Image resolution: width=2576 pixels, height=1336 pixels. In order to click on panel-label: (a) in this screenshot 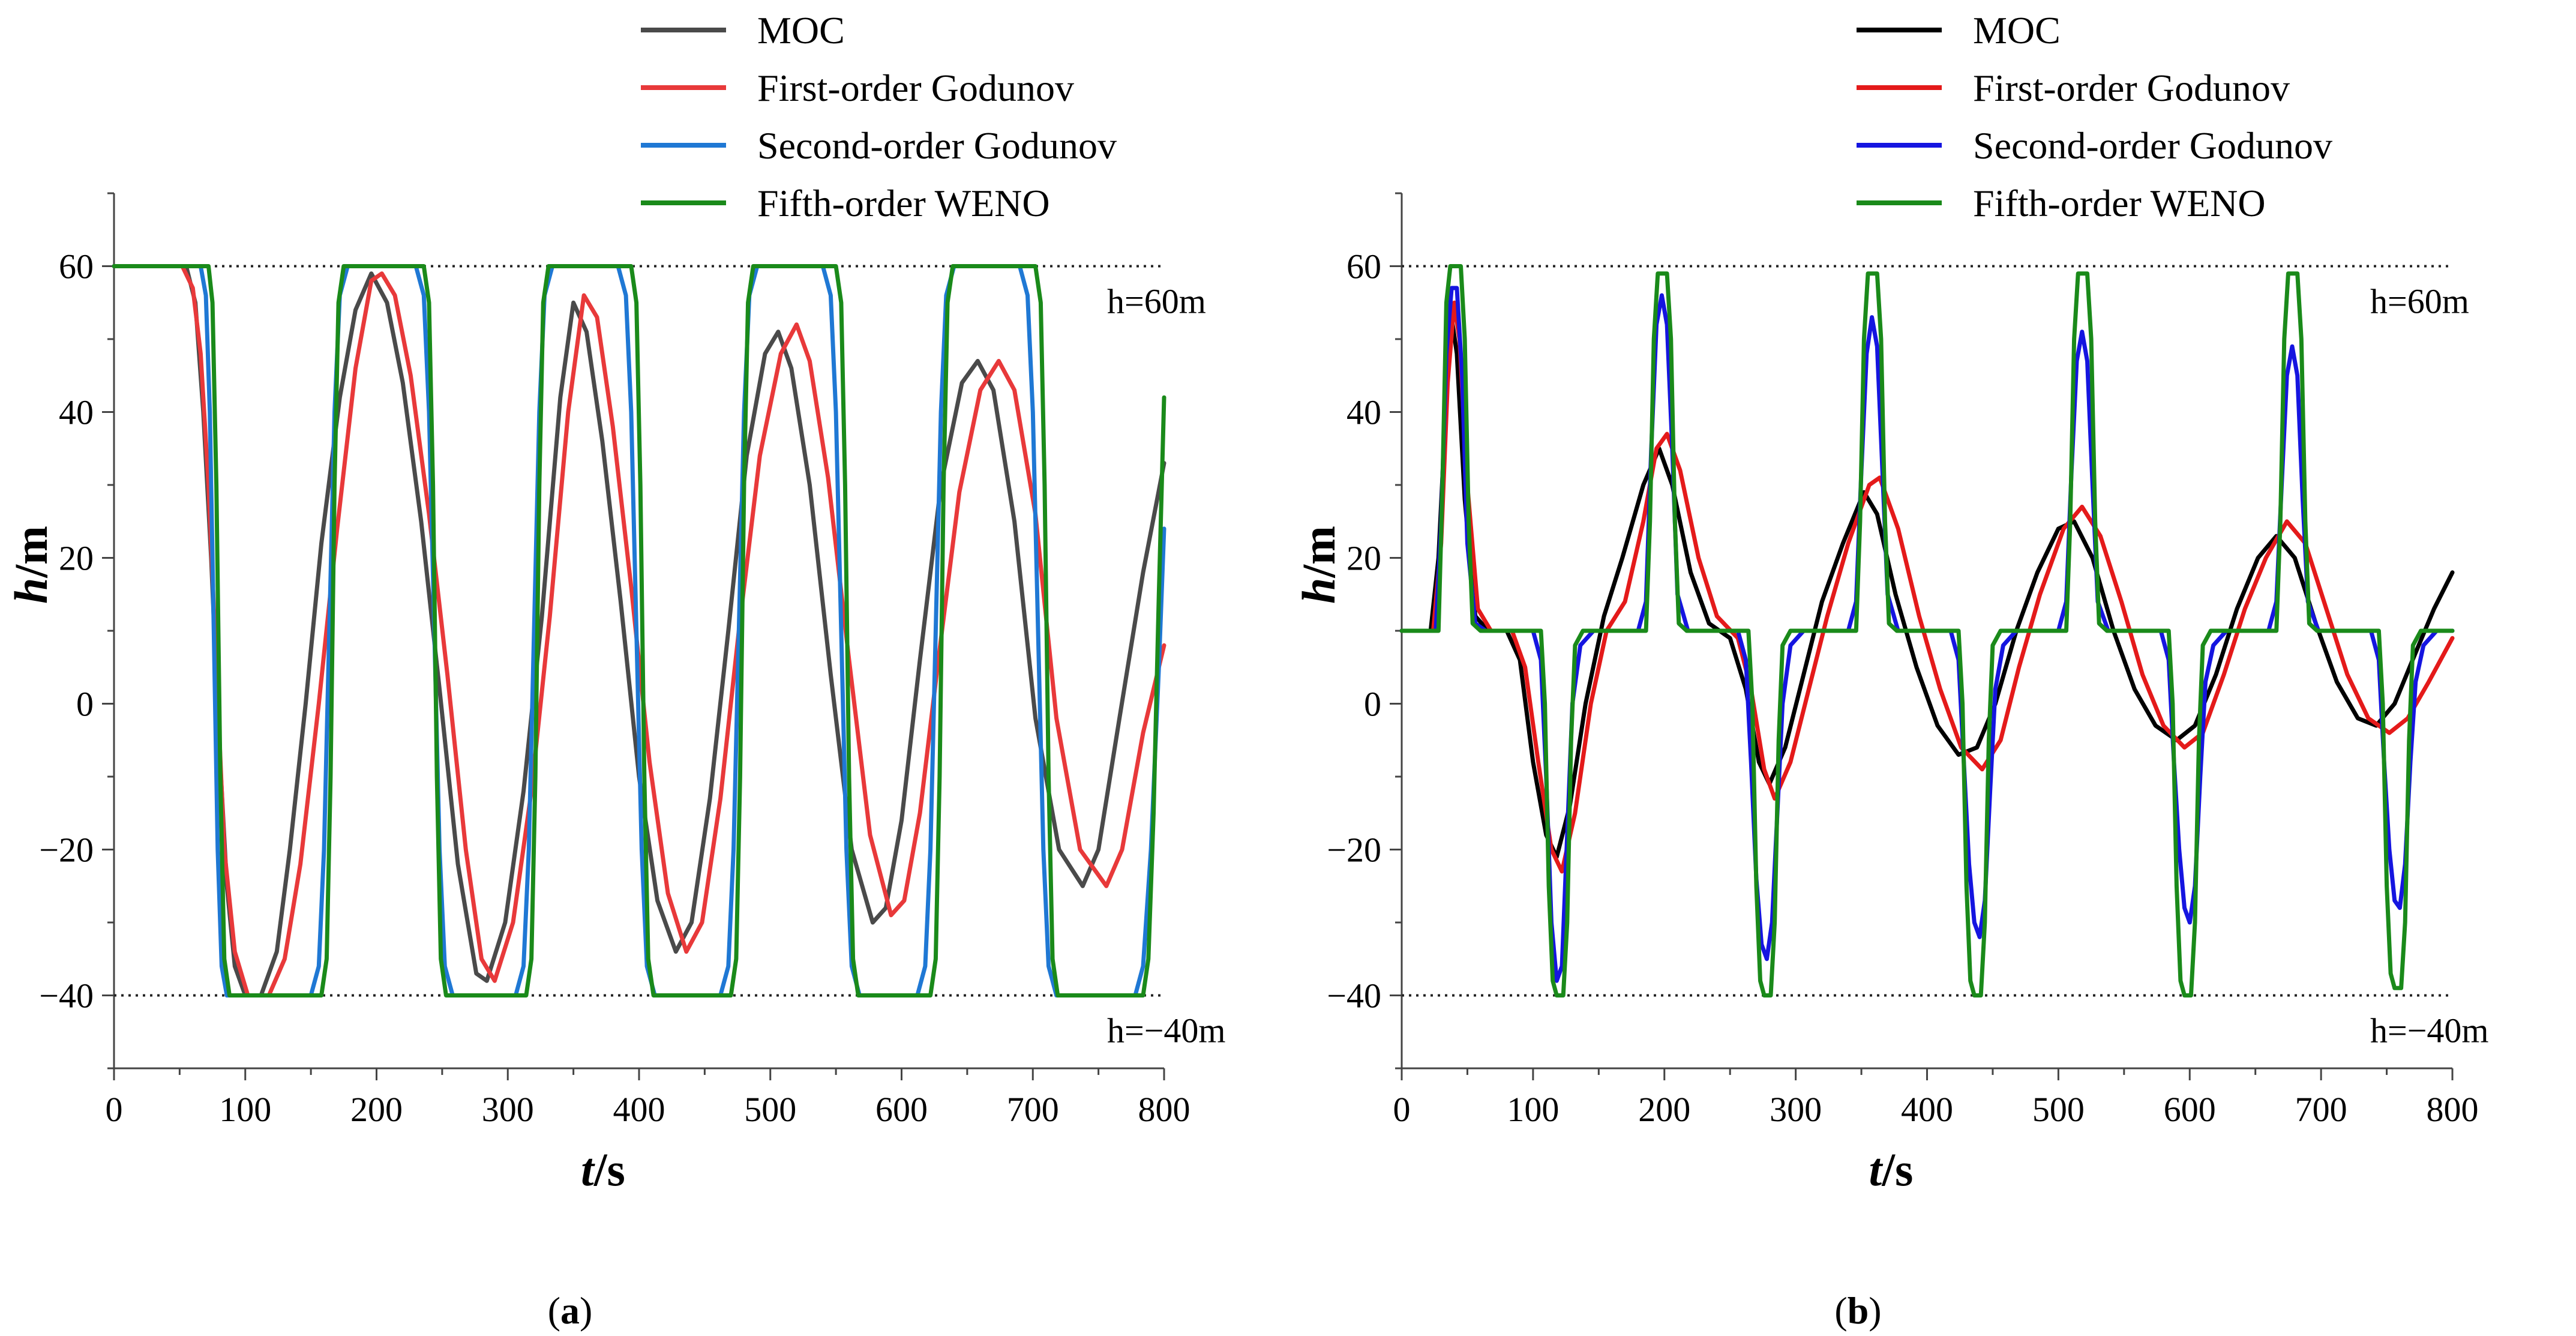, I will do `click(570, 1311)`.